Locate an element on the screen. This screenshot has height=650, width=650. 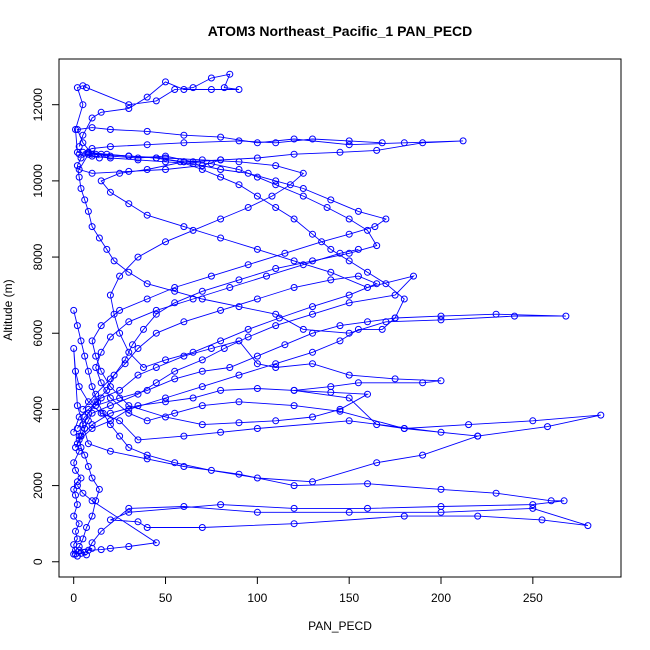
y-tick-label: 2000 is located at coordinates (38, 485).